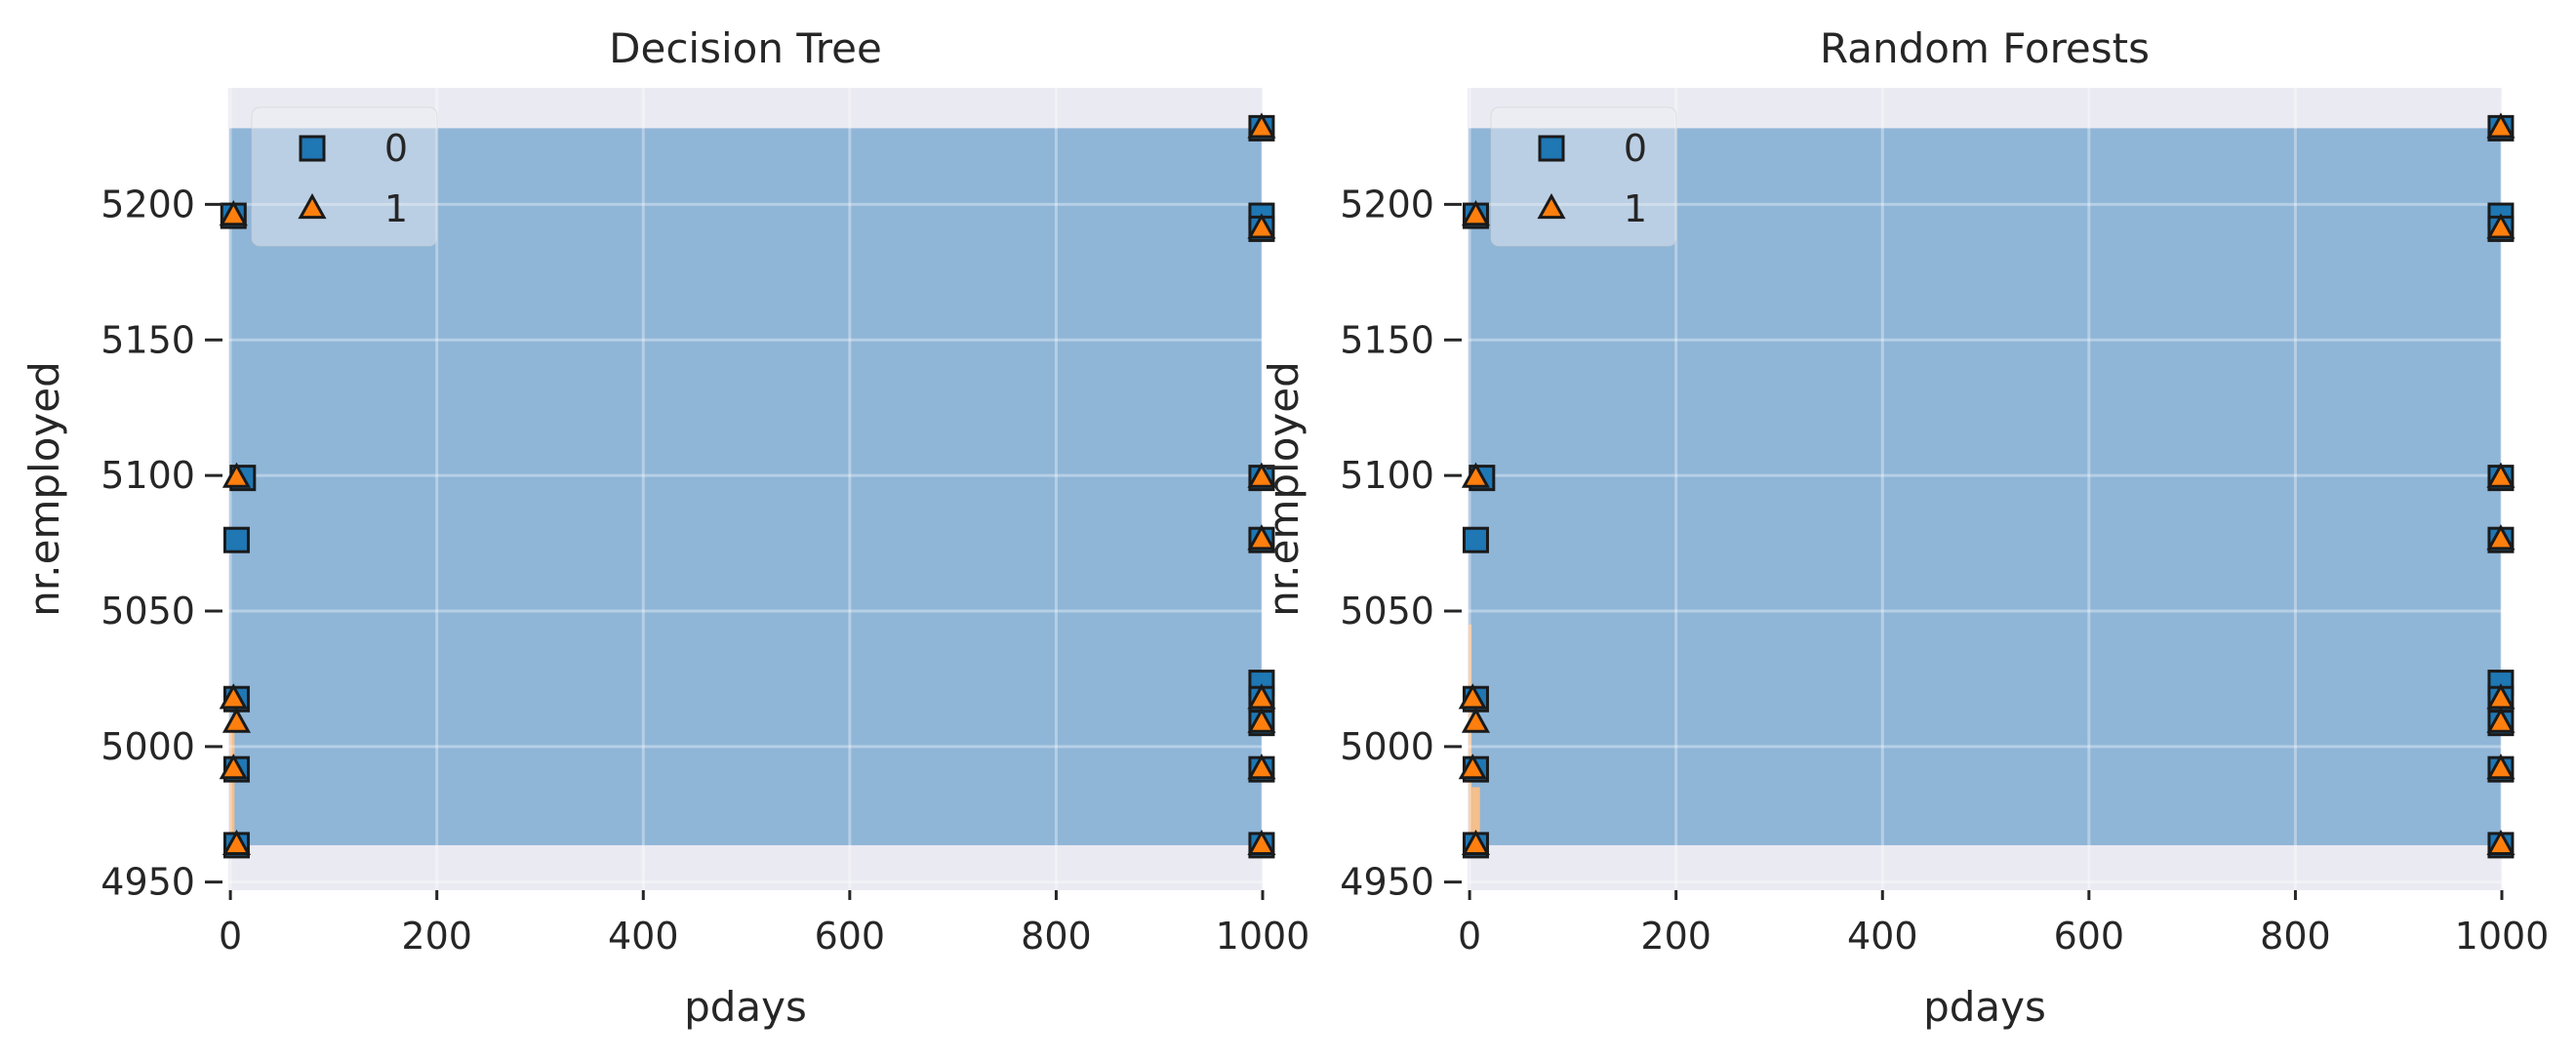 The width and height of the screenshot is (2576, 1062). Describe the element at coordinates (1985, 48) in the screenshot. I see `chart-title: Random Forests` at that location.